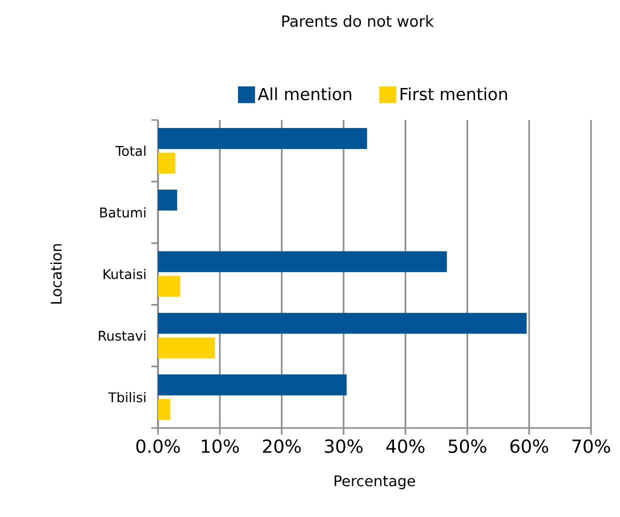 Image resolution: width=620 pixels, height=517 pixels. What do you see at coordinates (122, 335) in the screenshot?
I see `y-tick-label: Rustavi` at bounding box center [122, 335].